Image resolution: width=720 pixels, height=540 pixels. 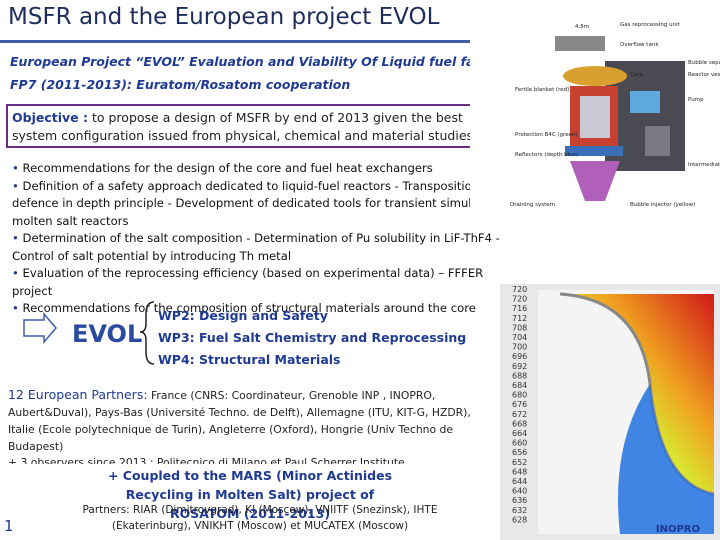 What do you see at coordinates (519, 318) in the screenshot?
I see `scale-label: 712` at bounding box center [519, 318].